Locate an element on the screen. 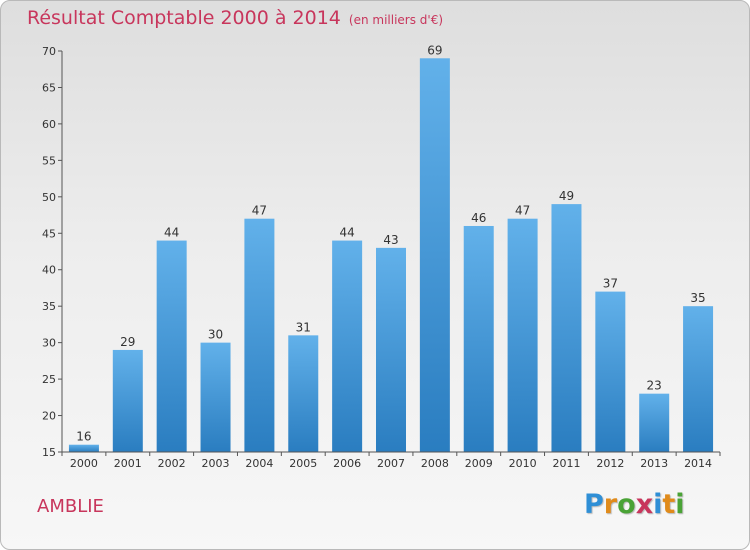 The image size is (750, 550). bar-2012 is located at coordinates (610, 371).